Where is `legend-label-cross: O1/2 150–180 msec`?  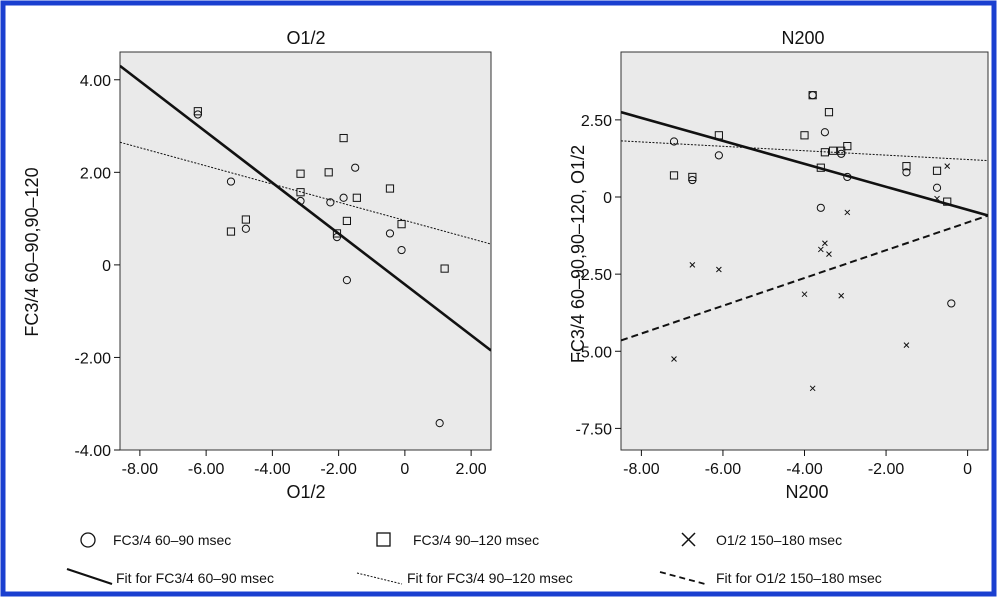 legend-label-cross: O1/2 150–180 msec is located at coordinates (779, 540).